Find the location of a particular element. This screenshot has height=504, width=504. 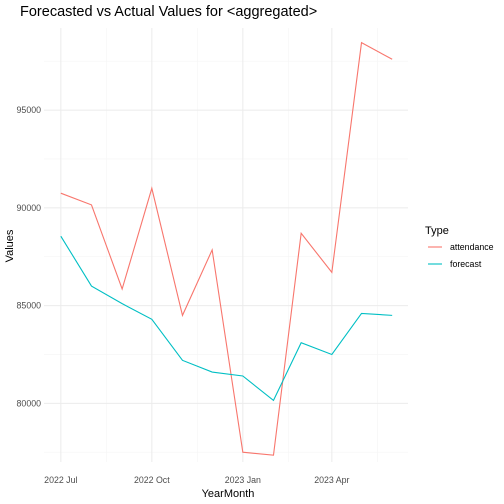

y-tick-label: 80000 is located at coordinates (29, 403).